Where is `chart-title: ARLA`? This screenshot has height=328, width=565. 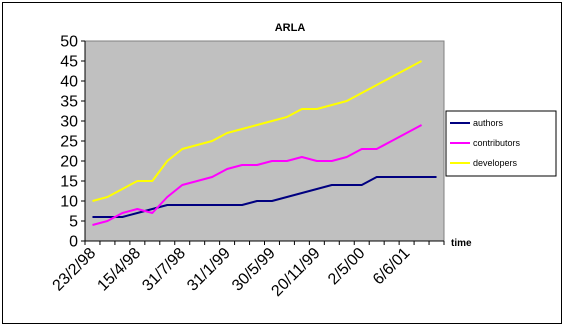
chart-title: ARLA is located at coordinates (290, 28).